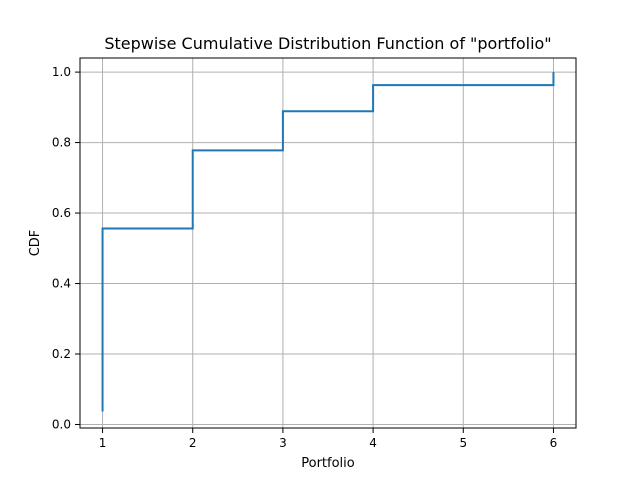 The height and width of the screenshot is (480, 640). Describe the element at coordinates (463, 443) in the screenshot. I see `x-tick-label: 5` at that location.